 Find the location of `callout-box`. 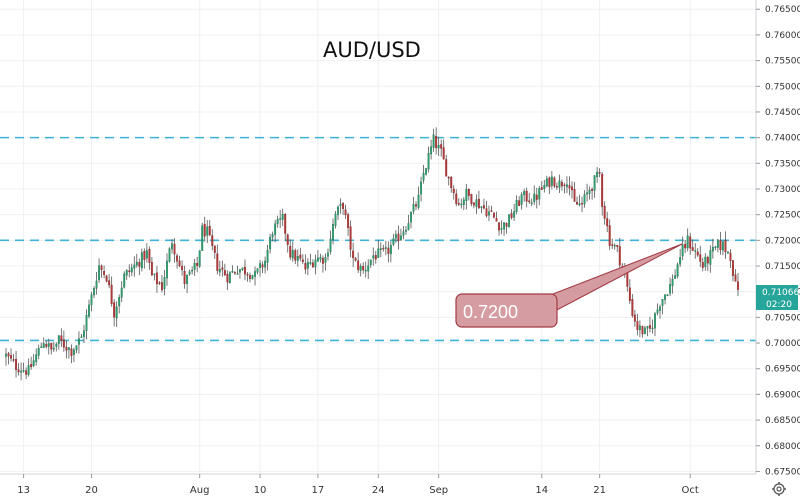

callout-box is located at coordinates (506, 310).